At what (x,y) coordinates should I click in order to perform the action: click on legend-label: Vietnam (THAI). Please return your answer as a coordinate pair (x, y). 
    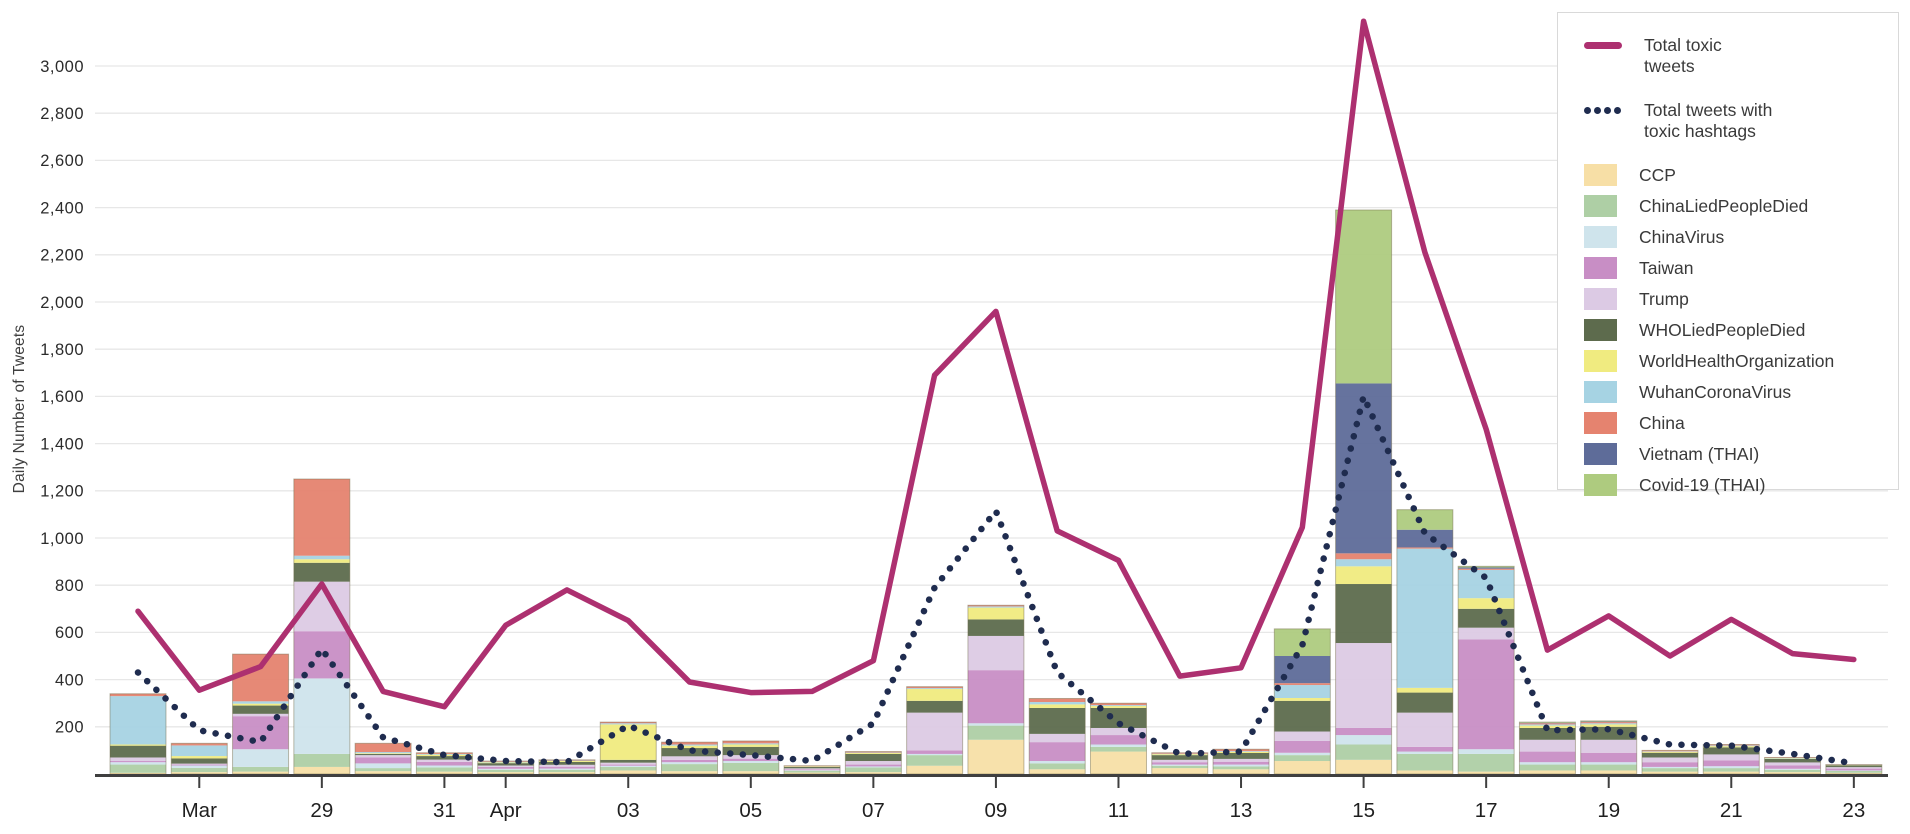
    Looking at the image, I should click on (1699, 453).